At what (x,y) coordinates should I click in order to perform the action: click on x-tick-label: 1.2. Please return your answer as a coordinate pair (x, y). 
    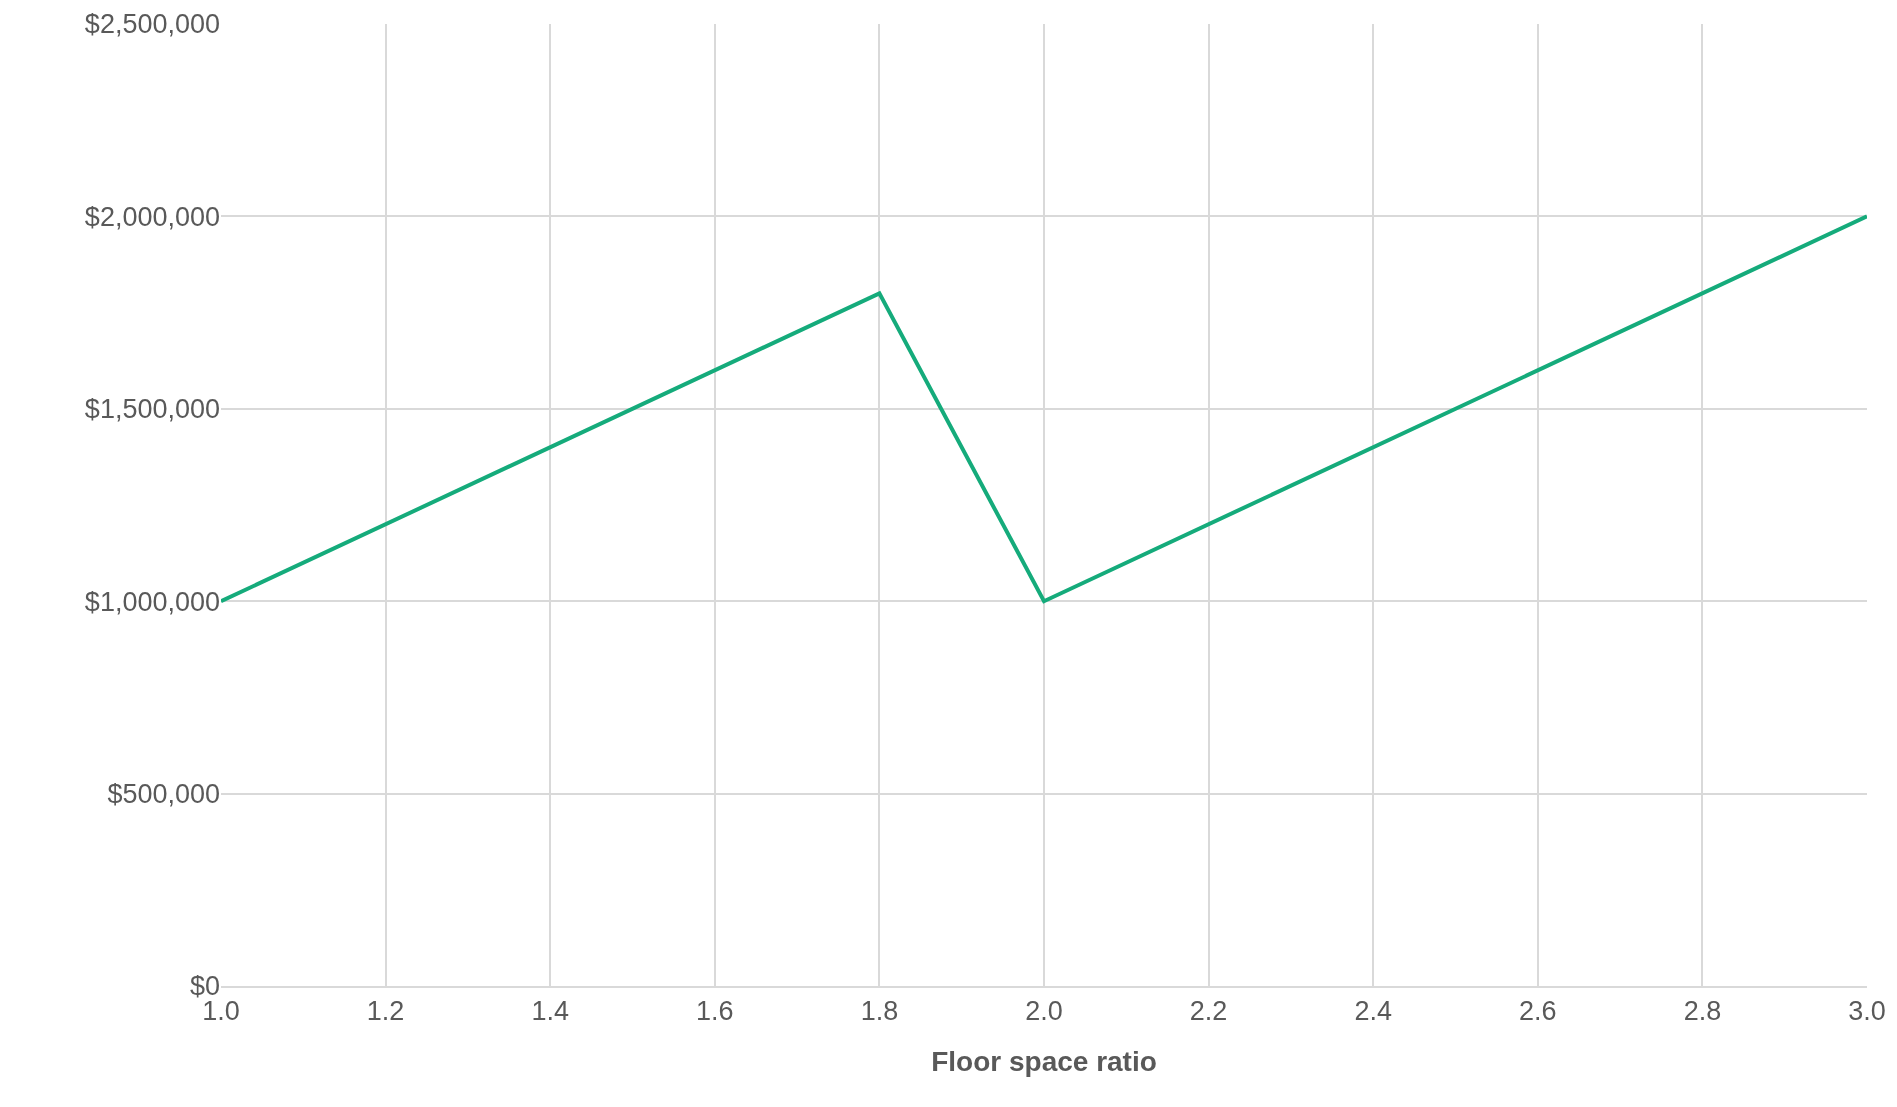
    Looking at the image, I should click on (385, 1011).